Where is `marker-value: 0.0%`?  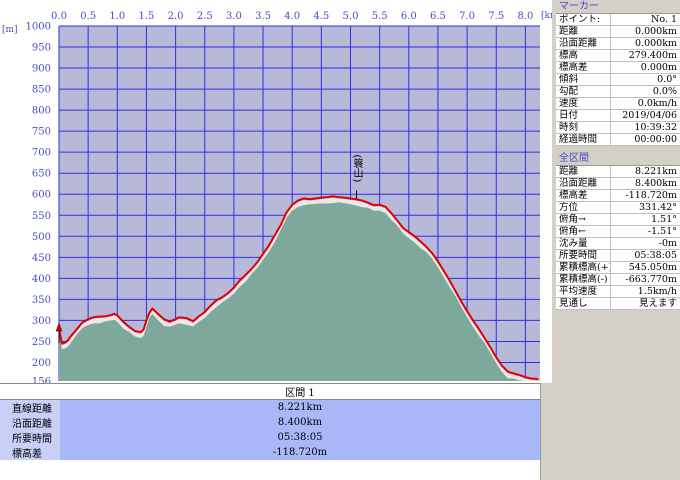 marker-value: 0.0% is located at coordinates (645, 91).